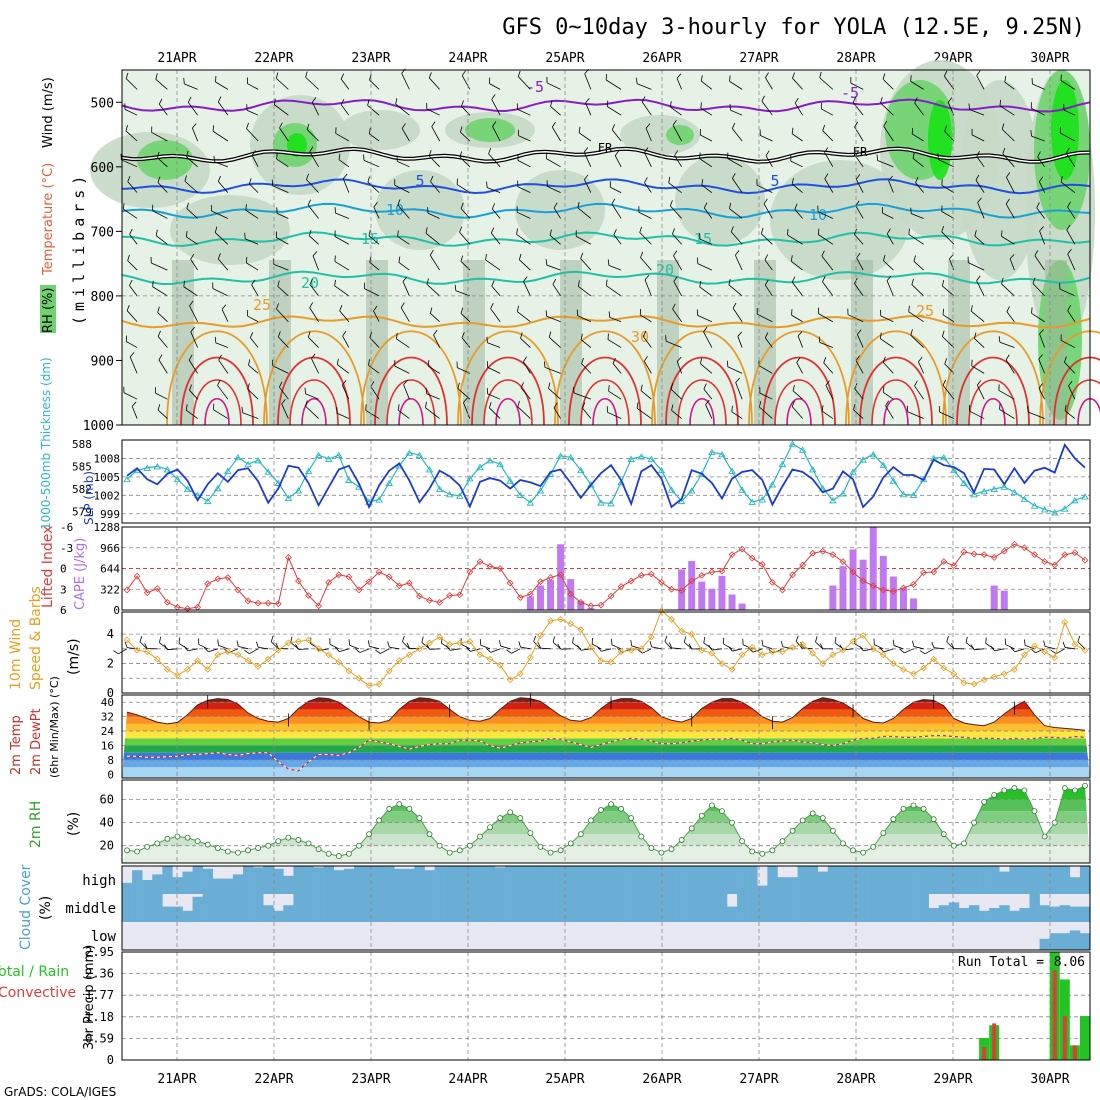  I want to click on temp-band, so click(606, 727).